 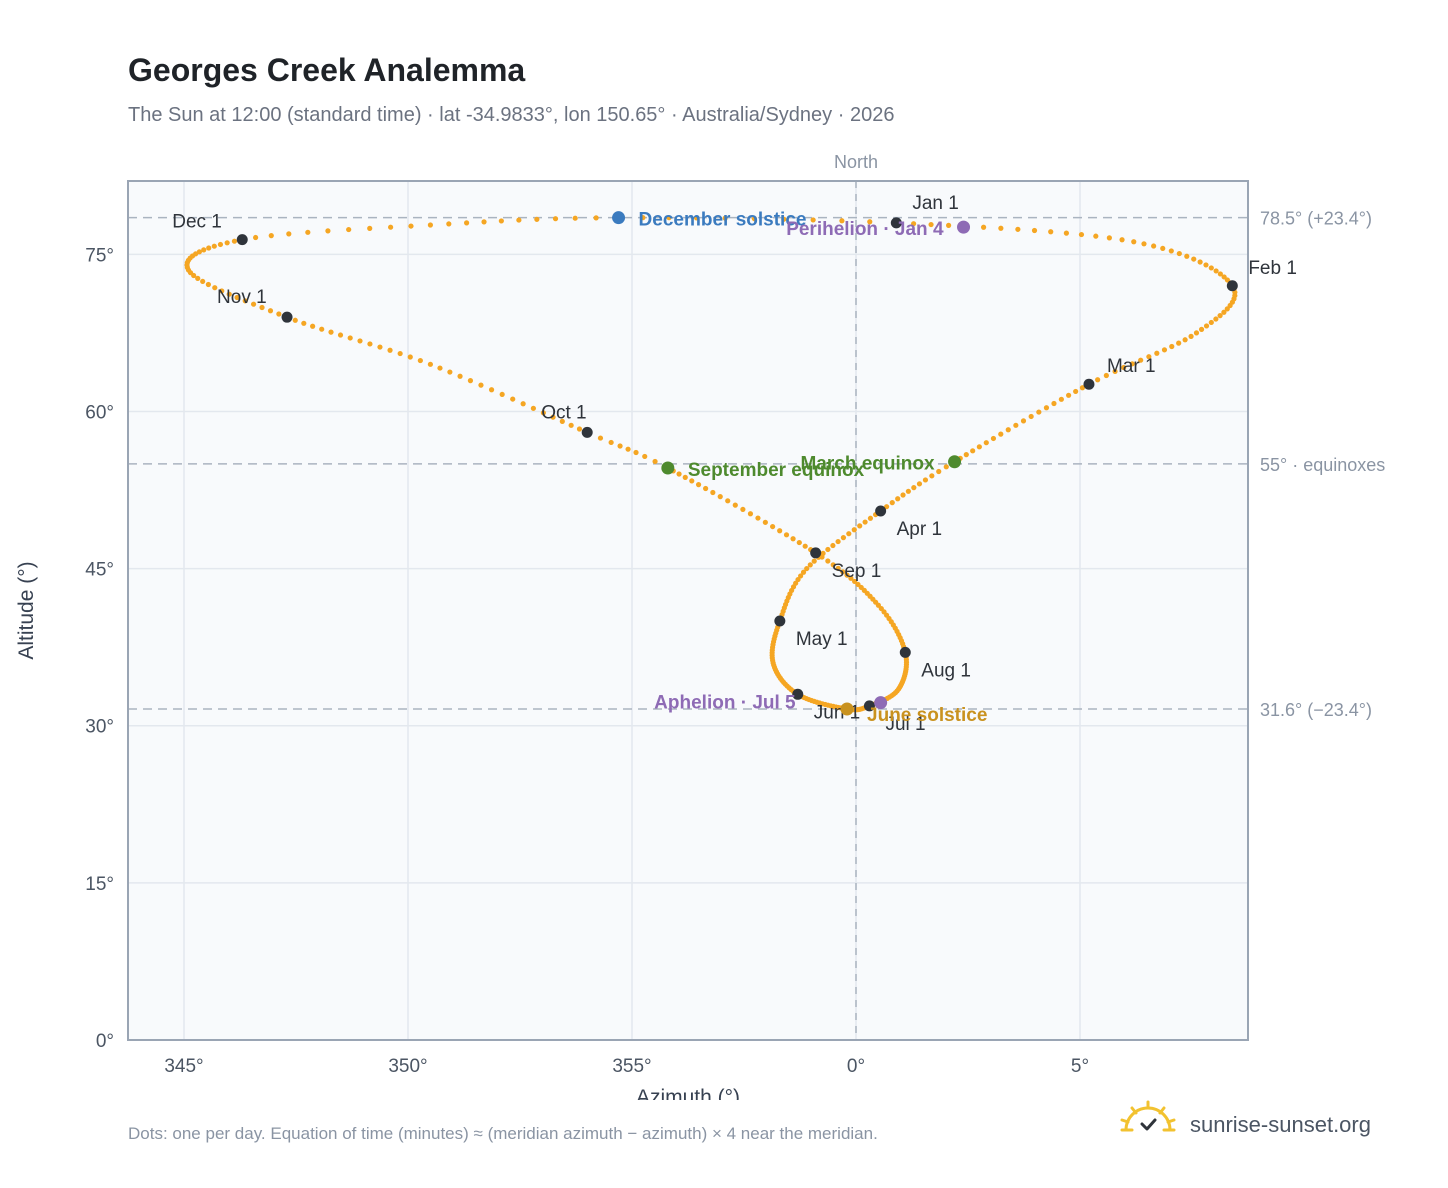 What do you see at coordinates (822, 639) in the screenshot?
I see `month-label: May 1` at bounding box center [822, 639].